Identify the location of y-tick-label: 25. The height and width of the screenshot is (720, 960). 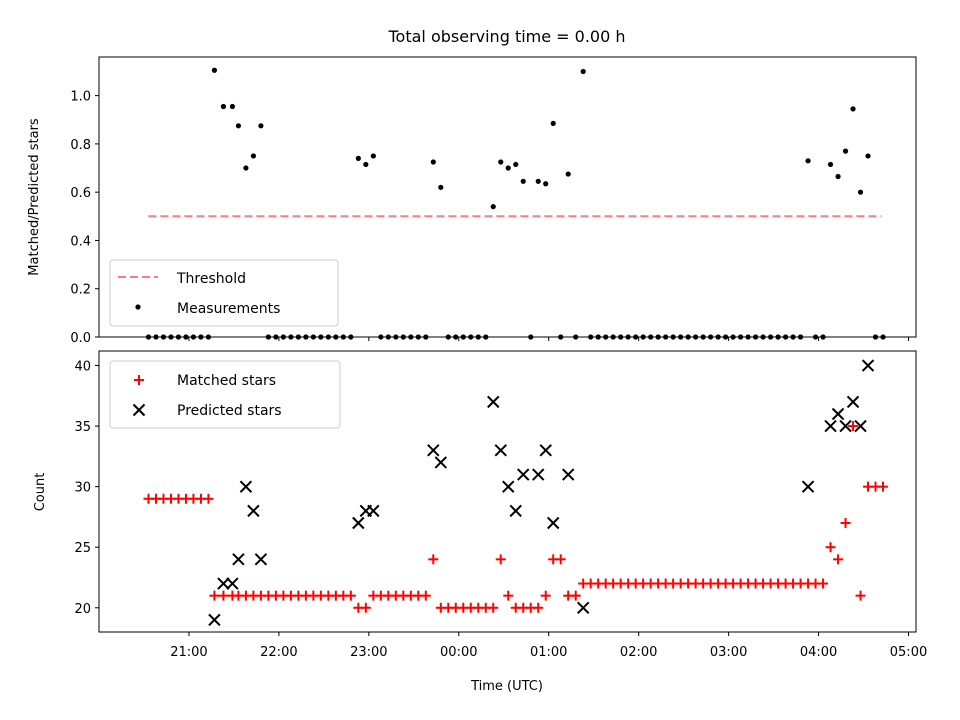
(82, 548).